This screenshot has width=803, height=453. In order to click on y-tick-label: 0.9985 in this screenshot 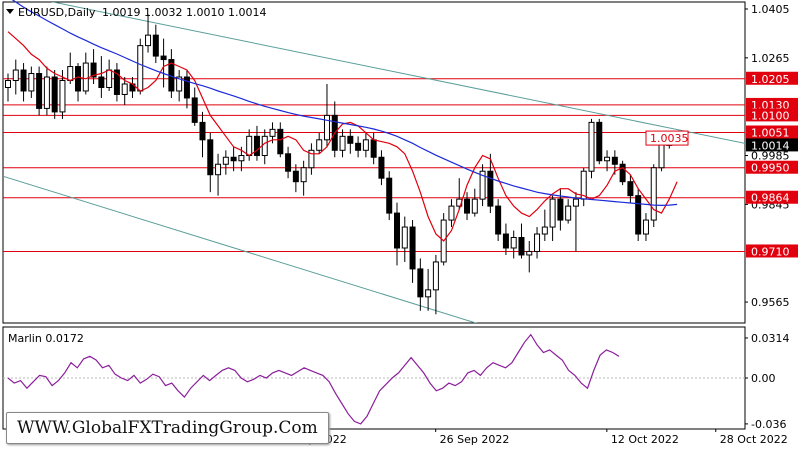, I will do `click(770, 156)`.